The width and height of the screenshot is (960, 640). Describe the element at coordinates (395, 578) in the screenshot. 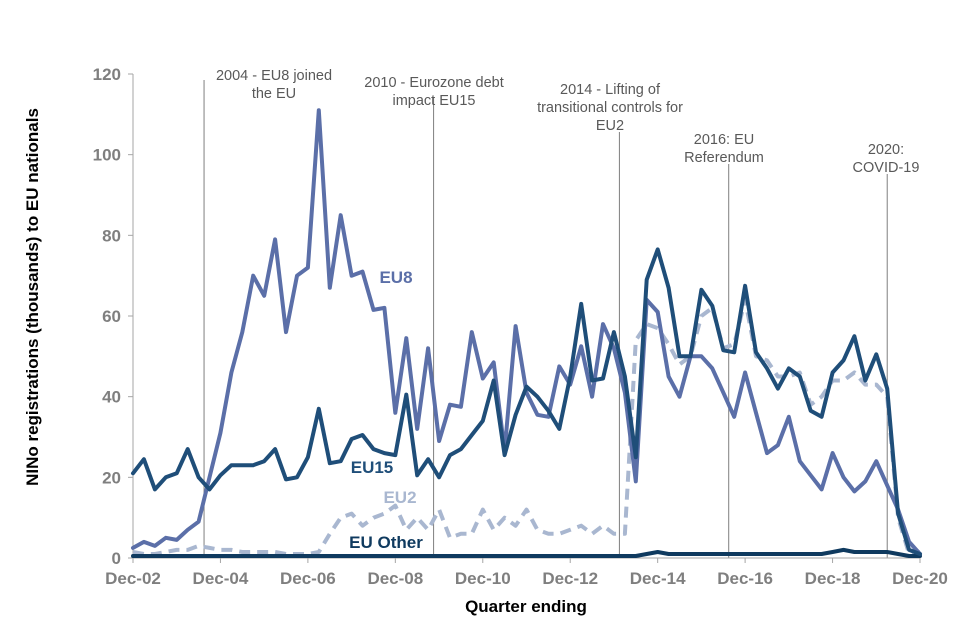

I see `x-tick-label: Dec-08` at that location.